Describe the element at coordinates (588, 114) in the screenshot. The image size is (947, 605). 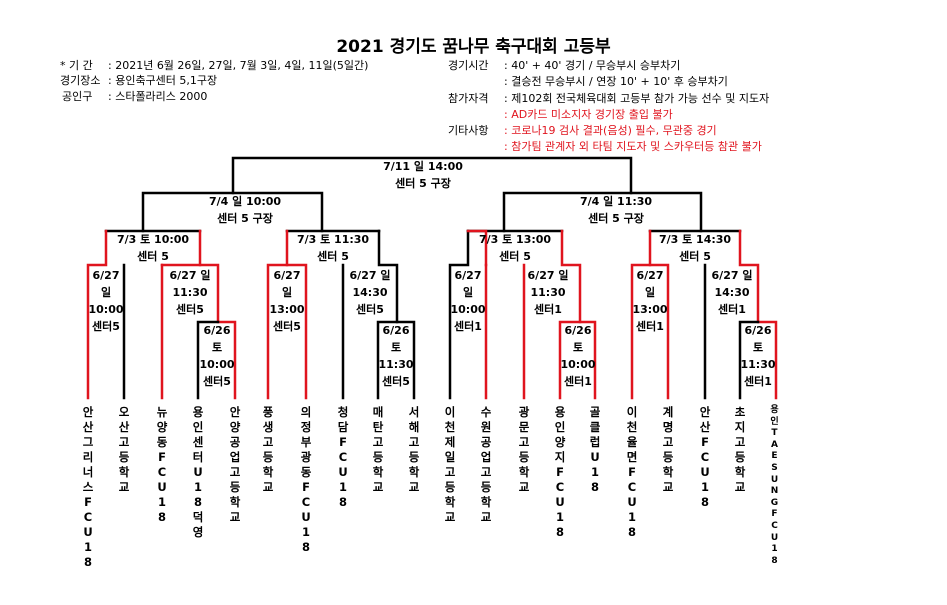
I see `eligibility-note: : AD카드 미소지자 경기장 출입 불가` at that location.